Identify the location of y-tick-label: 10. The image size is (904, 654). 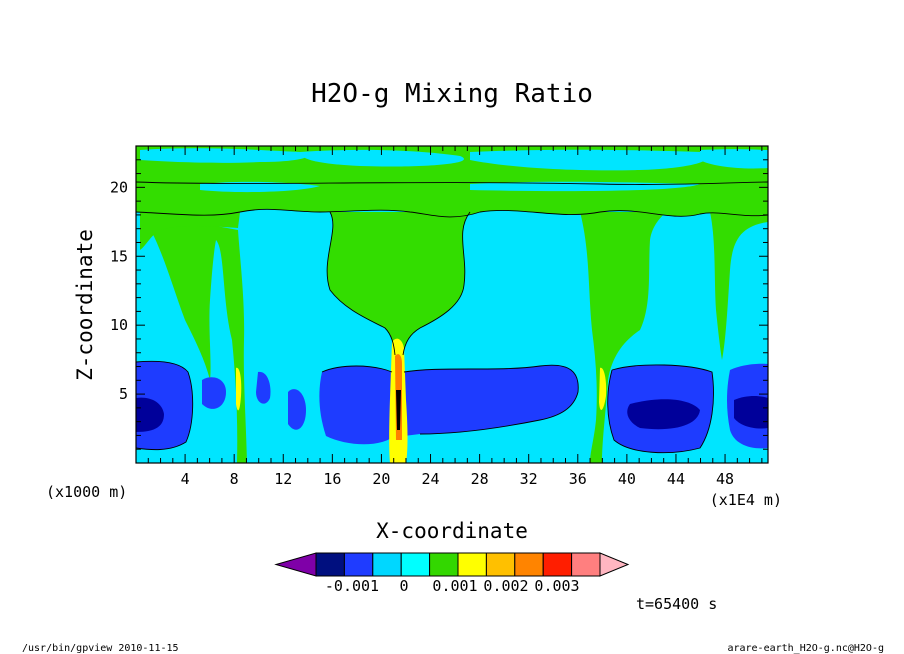
(119, 325).